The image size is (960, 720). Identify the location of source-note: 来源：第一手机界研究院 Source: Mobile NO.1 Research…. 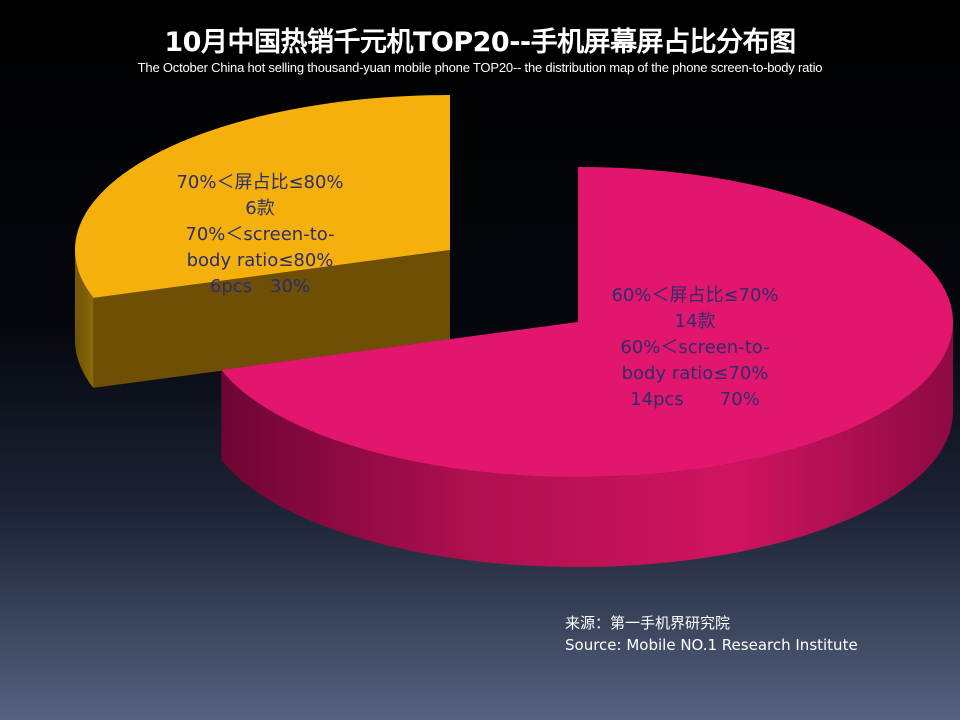
(711, 634).